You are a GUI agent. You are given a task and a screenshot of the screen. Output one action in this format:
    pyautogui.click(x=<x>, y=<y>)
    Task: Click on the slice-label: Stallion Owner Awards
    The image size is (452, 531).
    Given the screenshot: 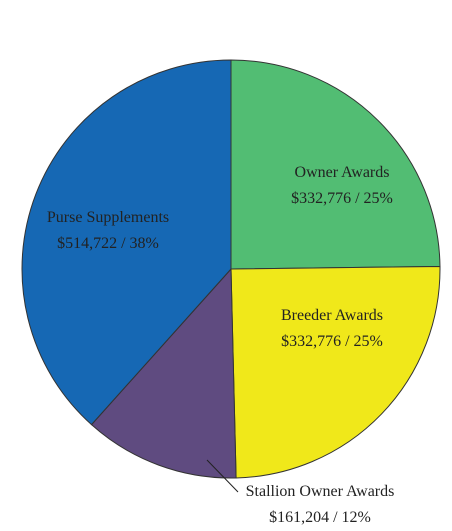 What is the action you would take?
    pyautogui.click(x=320, y=491)
    